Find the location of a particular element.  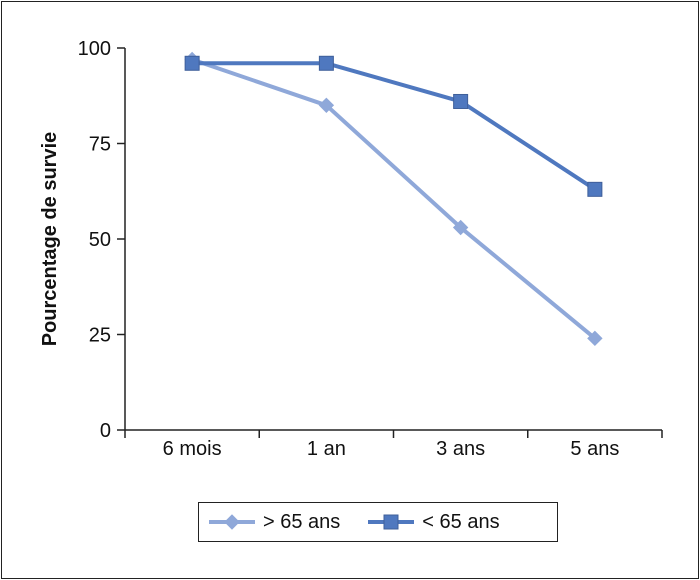

y-ticks: 0 25 50 75 100 is located at coordinates (101, 240).